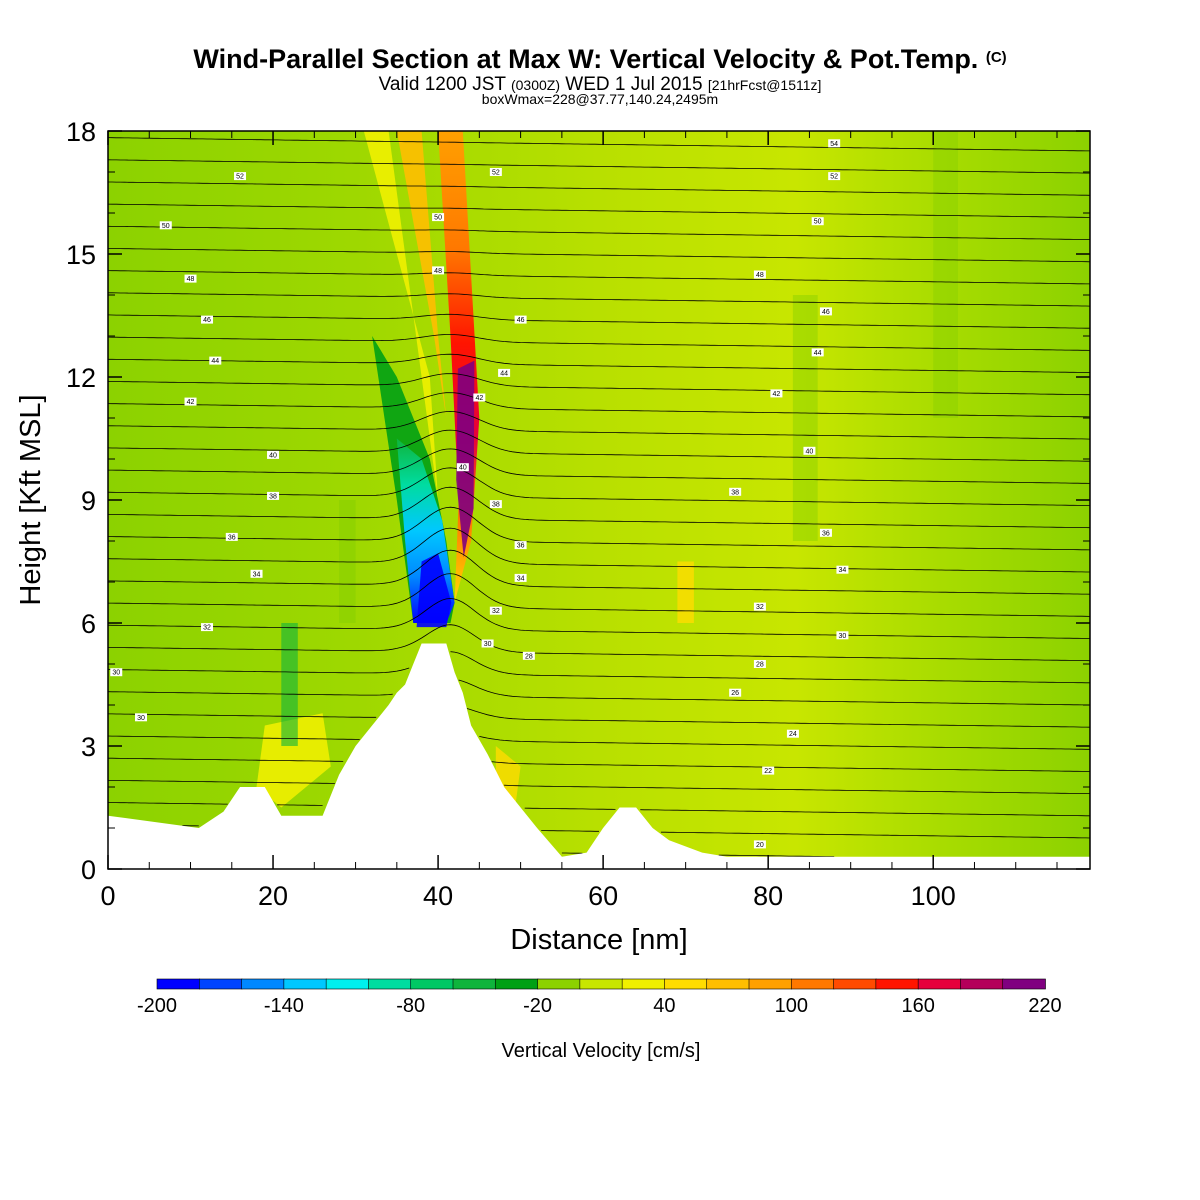 The width and height of the screenshot is (1200, 1200). I want to click on colorbar-tick-label: -80, so click(410, 1006).